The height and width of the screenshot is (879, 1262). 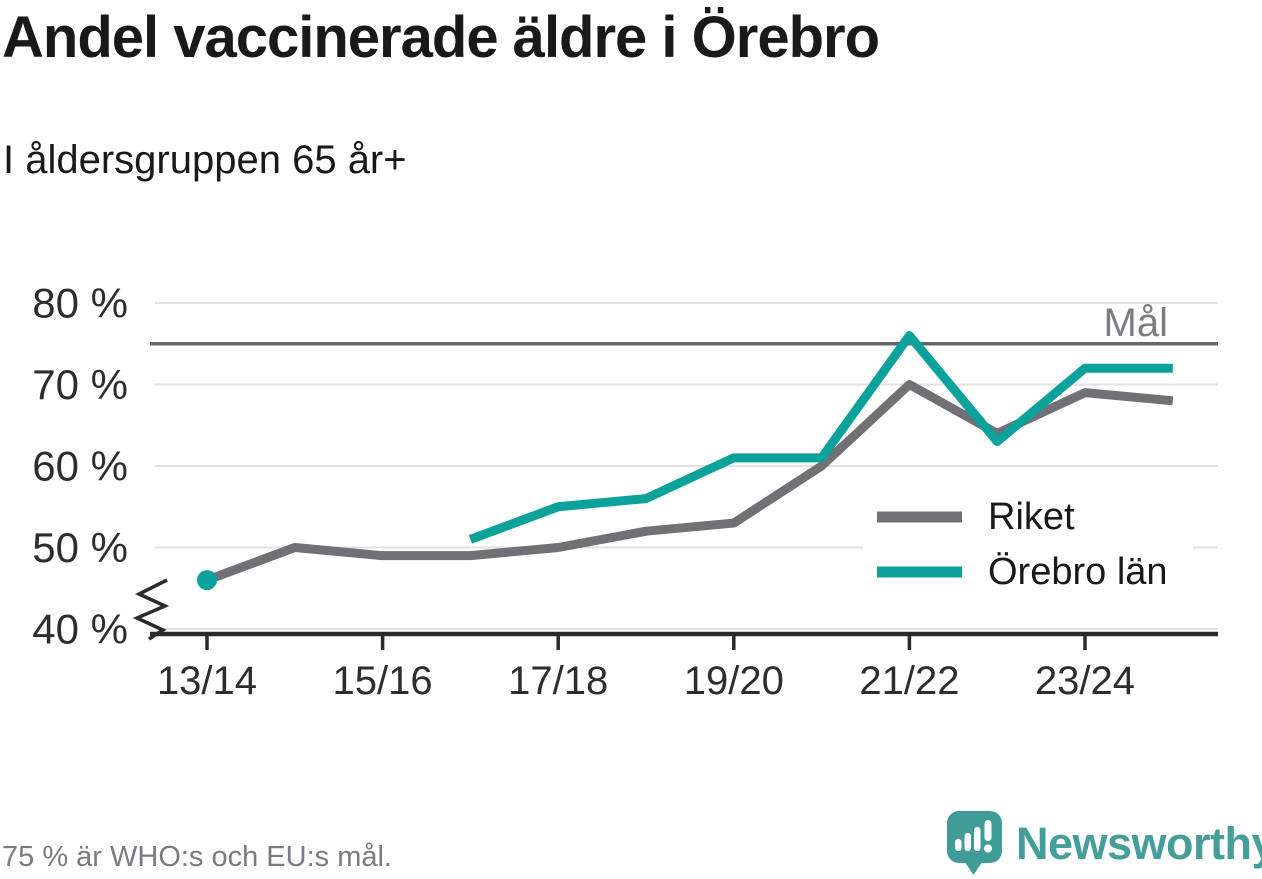 What do you see at coordinates (1136, 323) in the screenshot?
I see `goal-label: Mål` at bounding box center [1136, 323].